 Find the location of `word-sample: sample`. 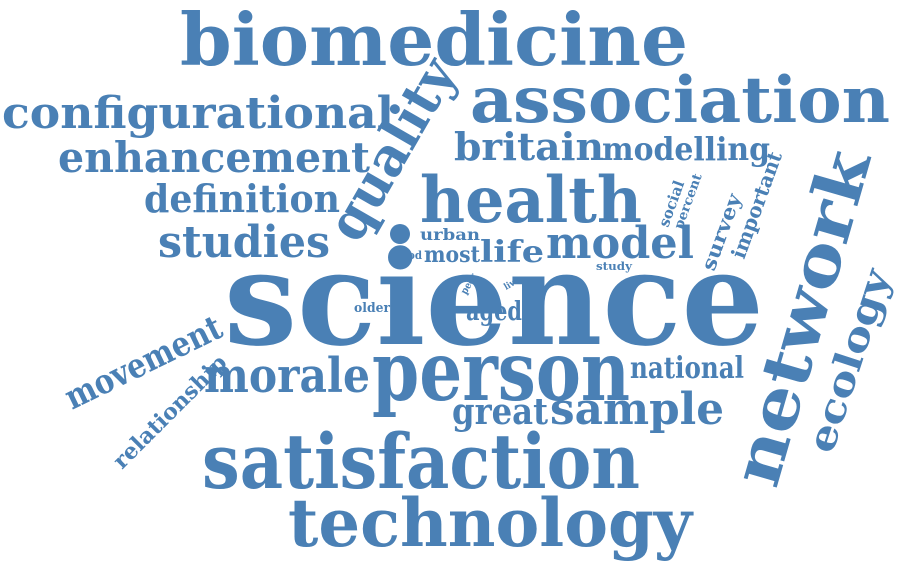

word-sample: sample is located at coordinates (637, 409).